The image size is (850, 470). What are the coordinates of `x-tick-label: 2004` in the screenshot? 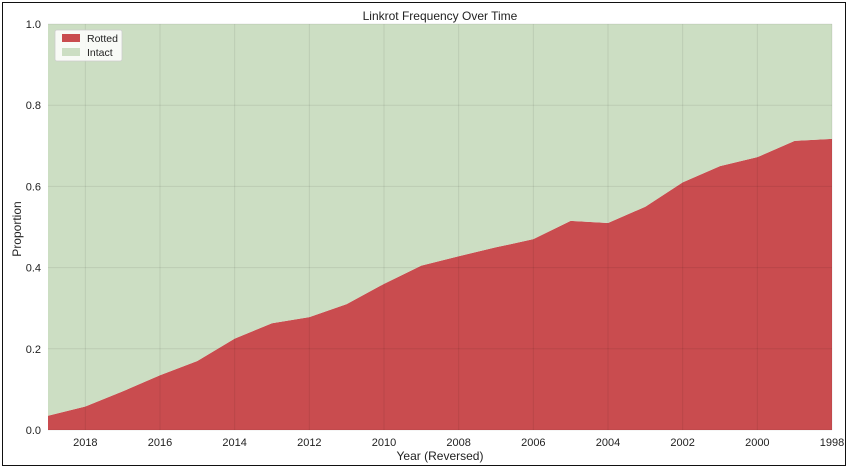 It's located at (608, 443).